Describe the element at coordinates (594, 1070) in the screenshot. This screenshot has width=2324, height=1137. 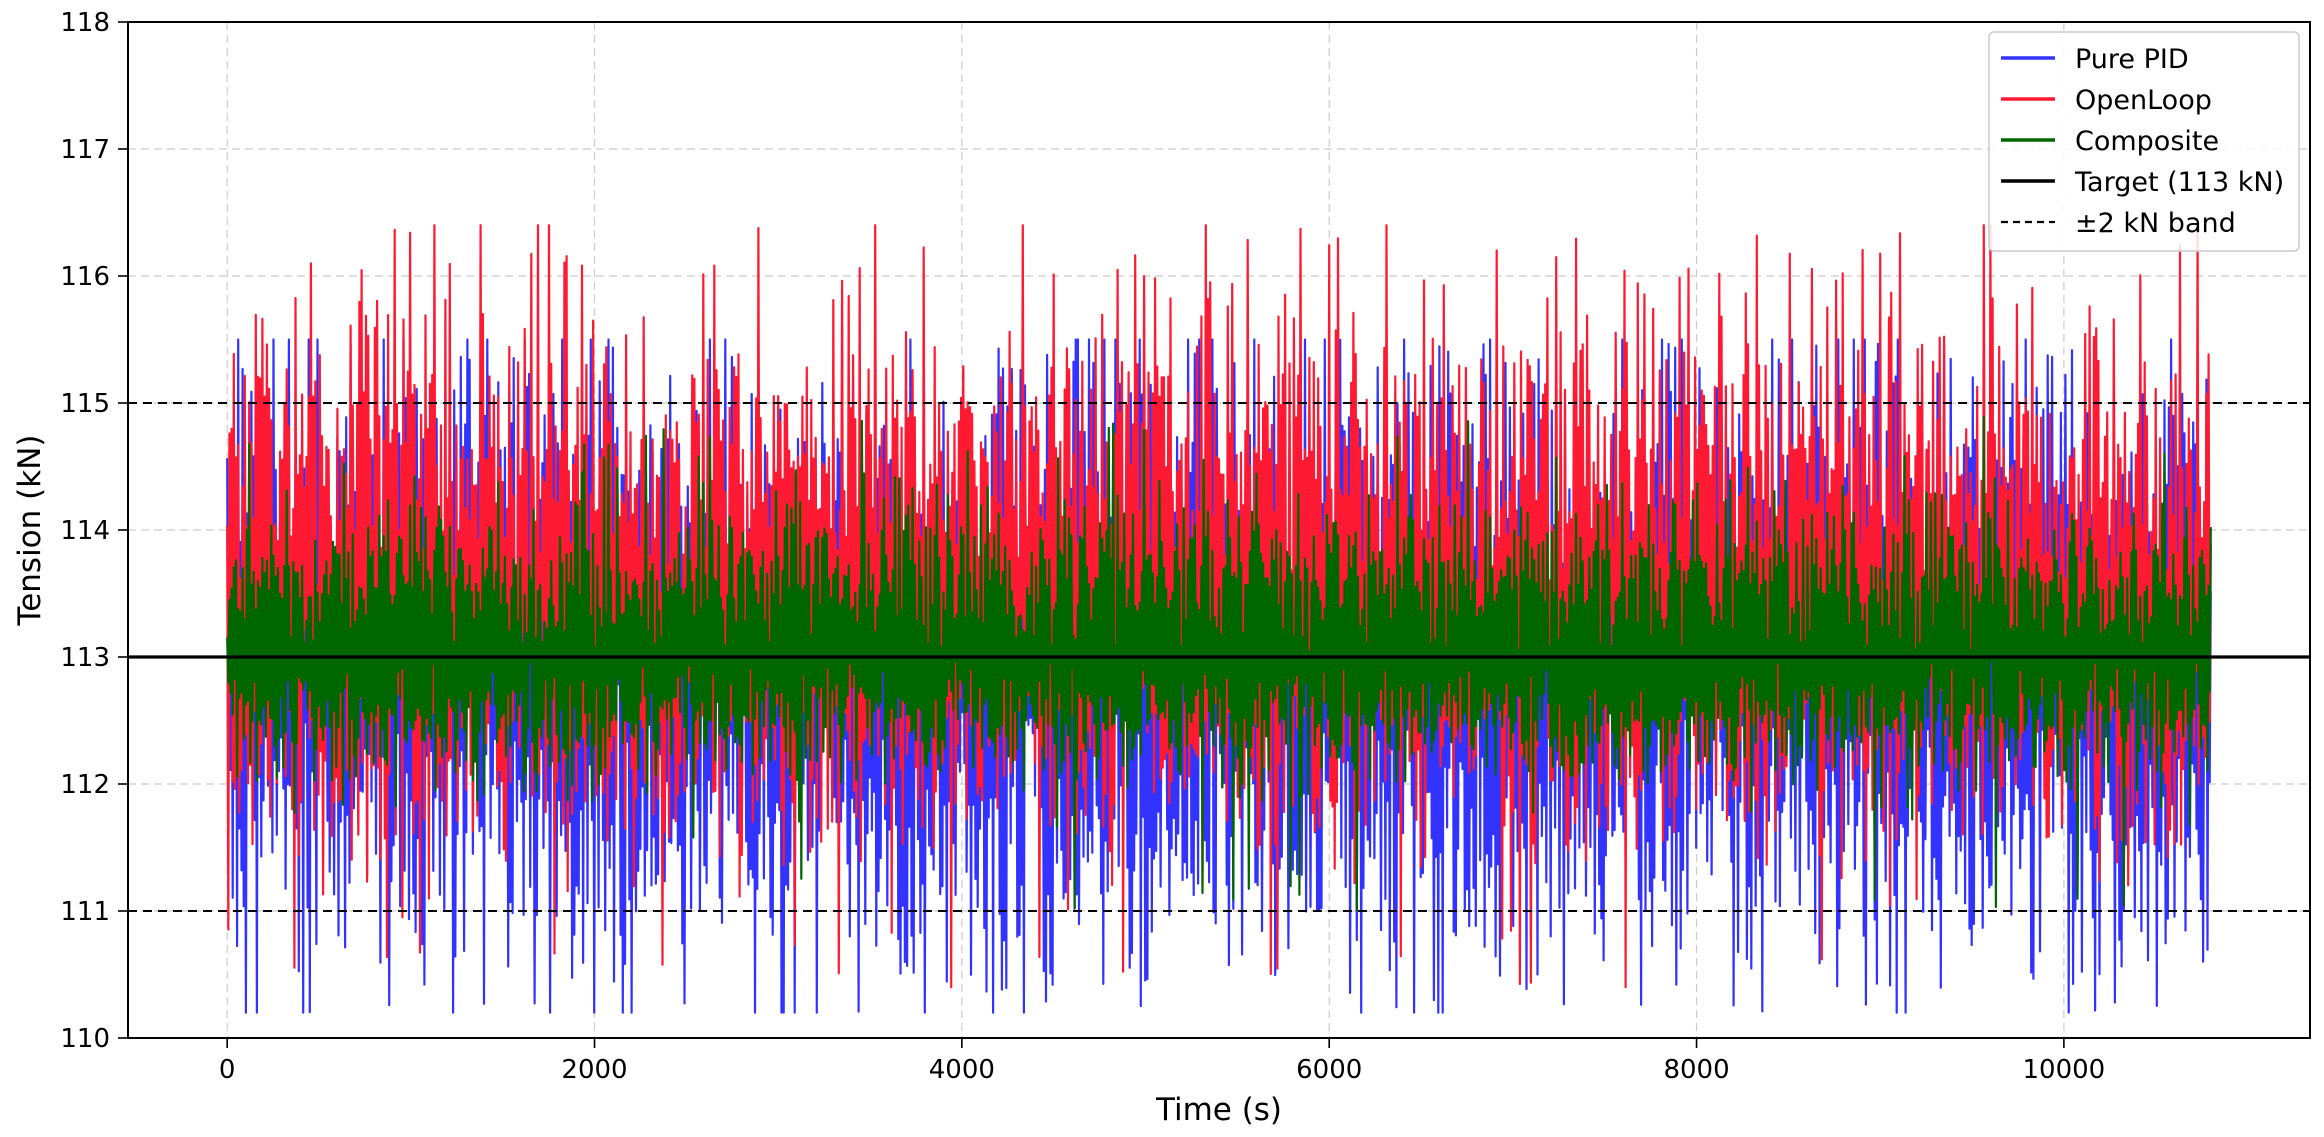
I see `x-tick-label: 2000` at that location.